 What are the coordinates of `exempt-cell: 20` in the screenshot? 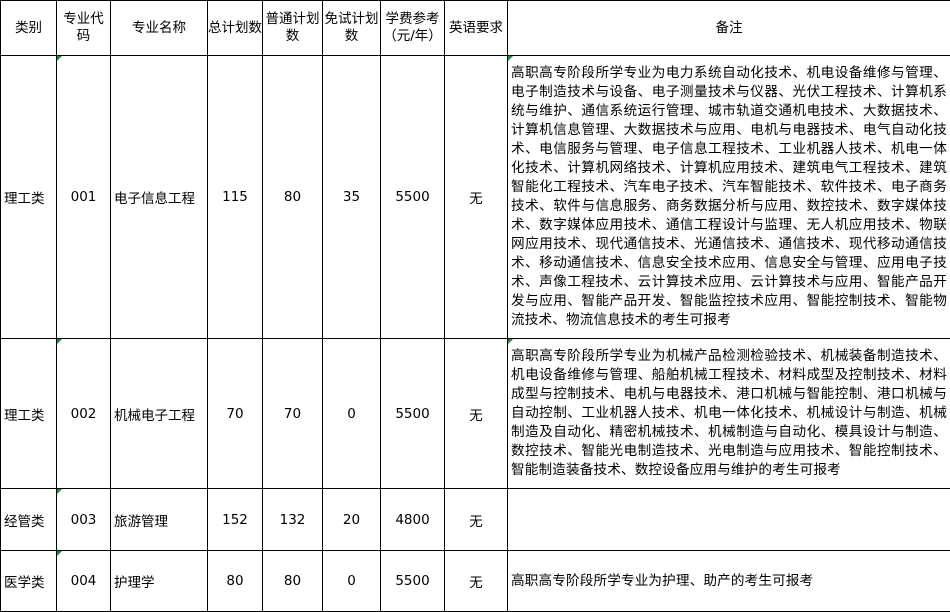 It's located at (352, 520).